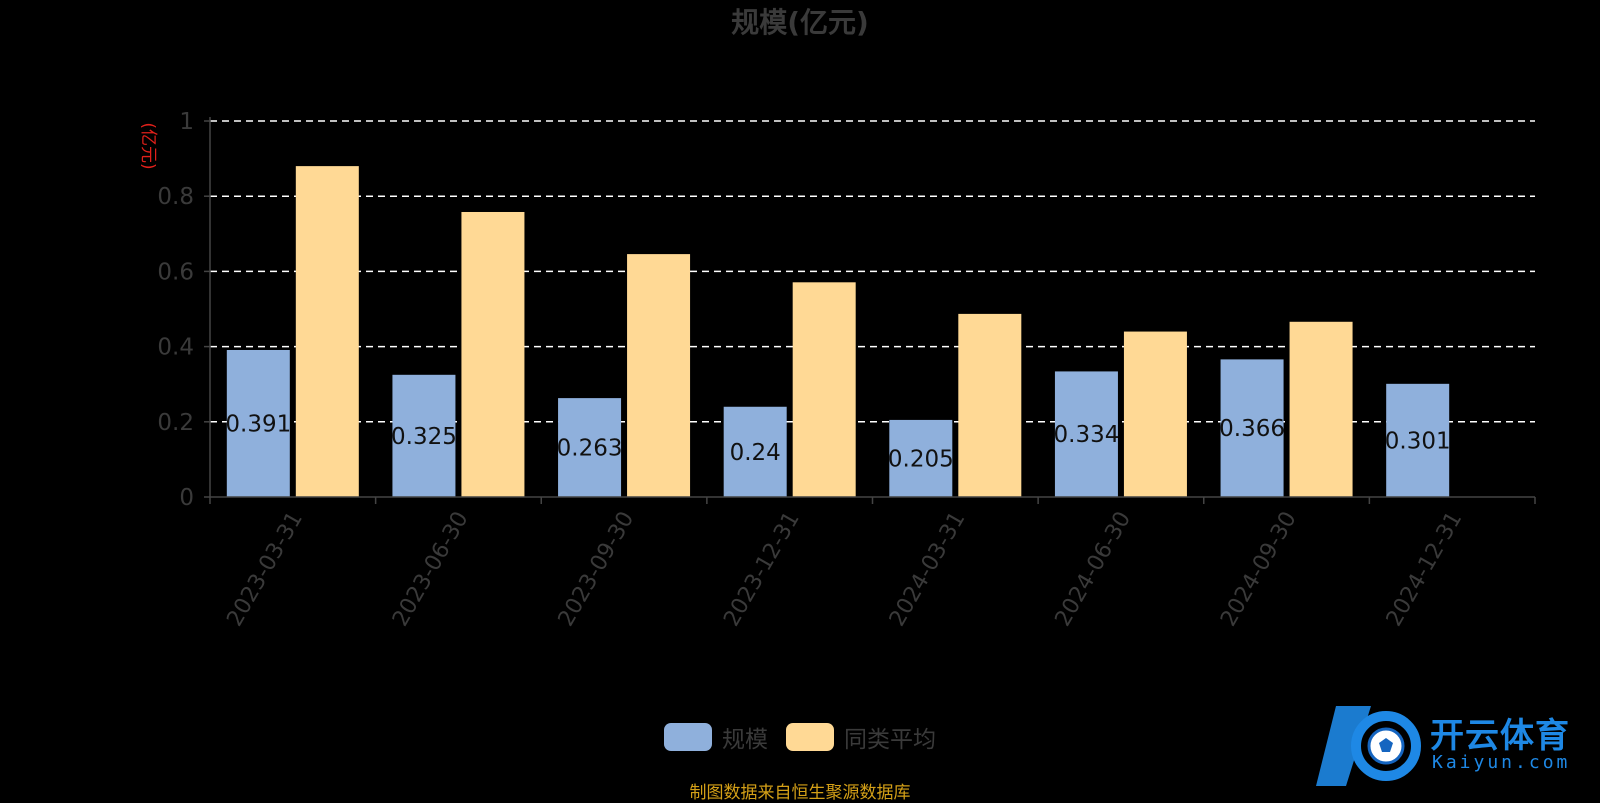  I want to click on bar-value-label: 0.263, so click(590, 449).